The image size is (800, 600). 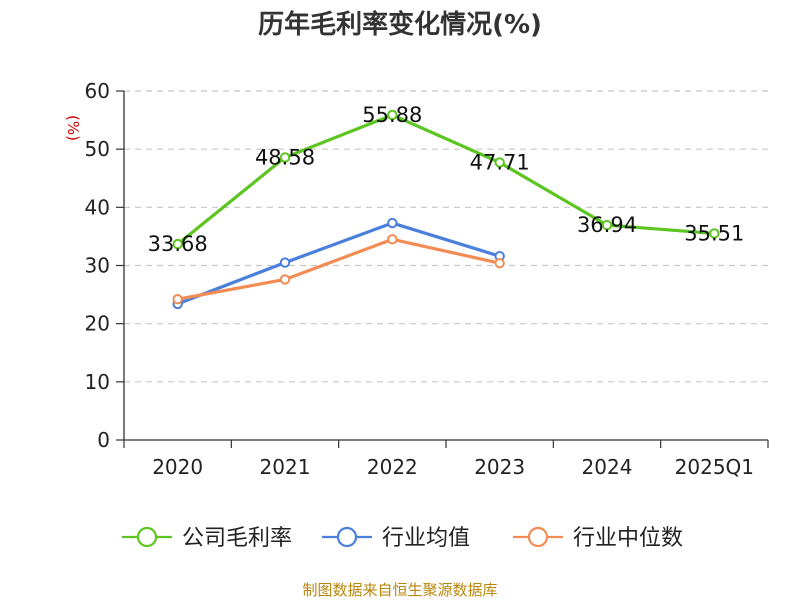 I want to click on x-tick-label: 2023, so click(x=499, y=467).